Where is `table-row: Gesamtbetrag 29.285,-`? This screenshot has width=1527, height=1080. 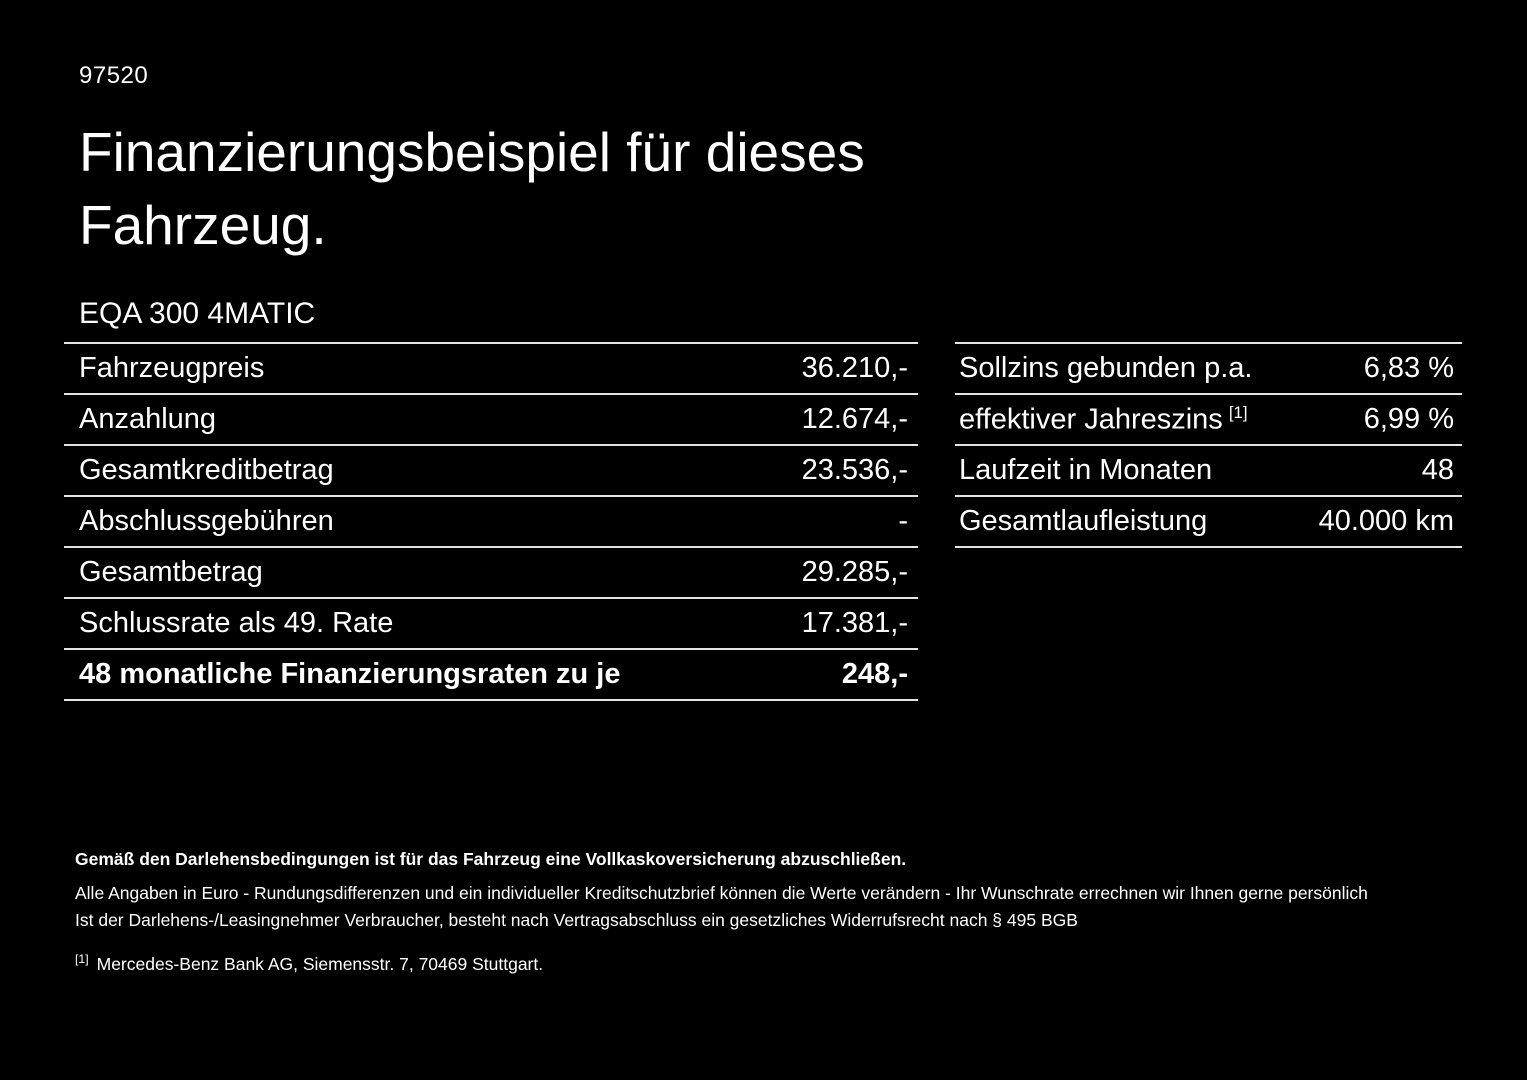 table-row: Gesamtbetrag 29.285,- is located at coordinates (491, 573).